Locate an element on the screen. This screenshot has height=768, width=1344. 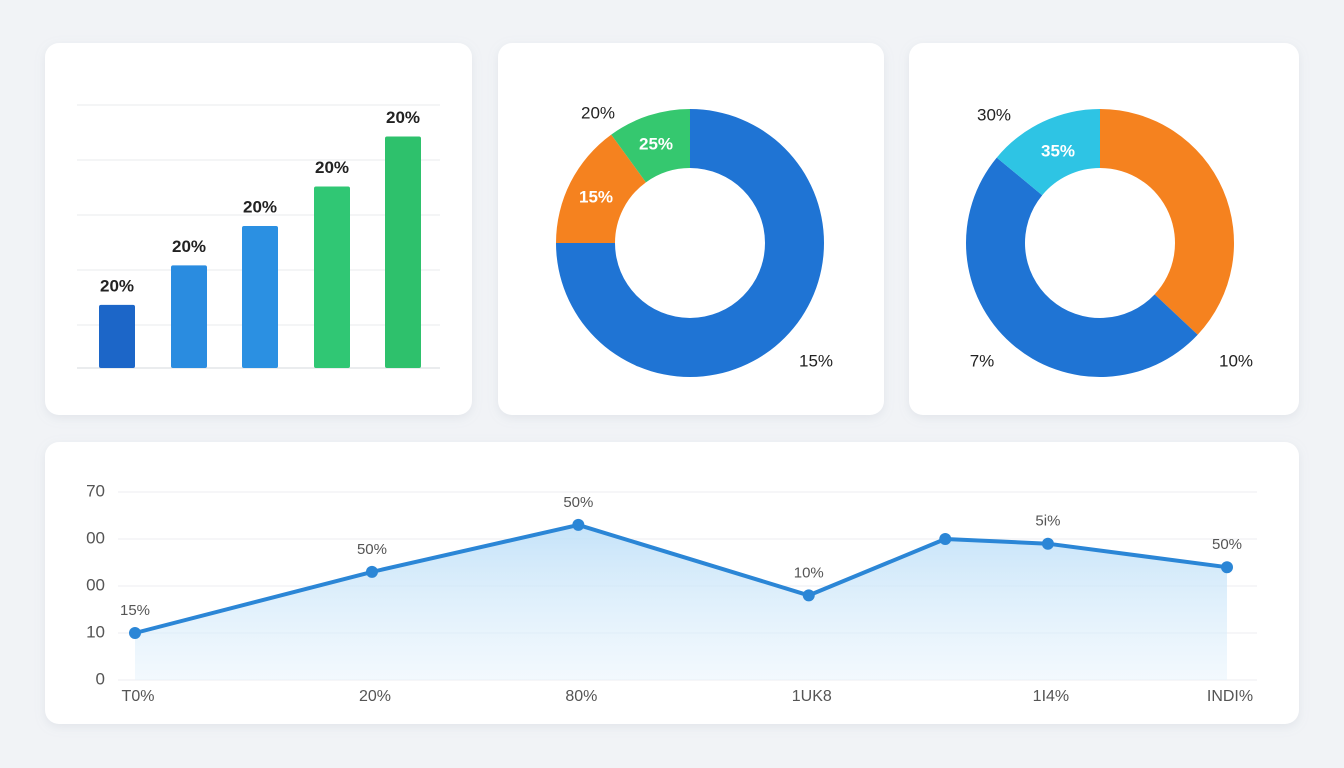
x-tick-label: 1UK8 is located at coordinates (812, 696).